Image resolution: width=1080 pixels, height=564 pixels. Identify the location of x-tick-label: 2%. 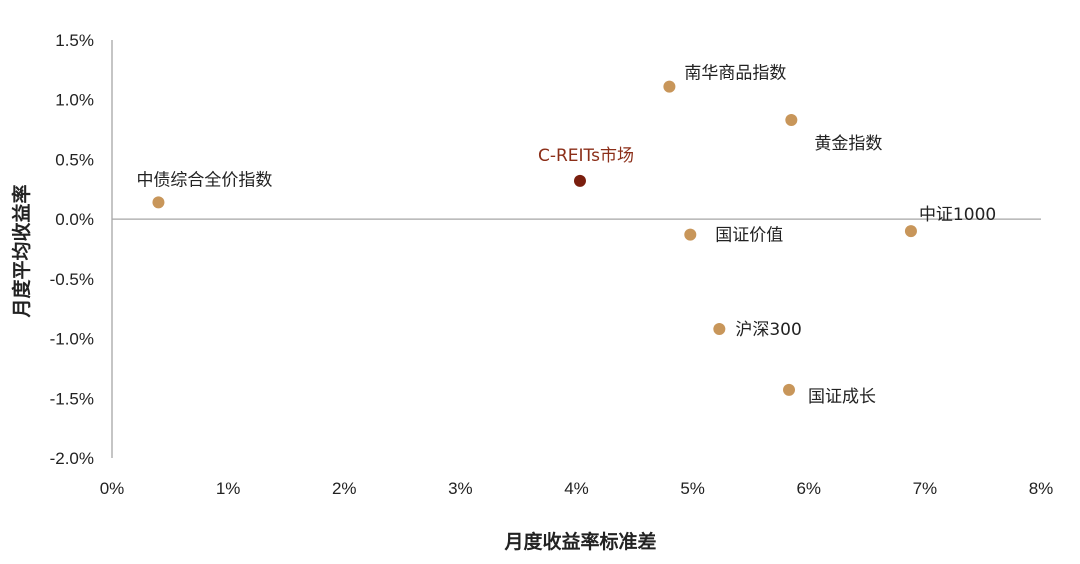
(344, 488).